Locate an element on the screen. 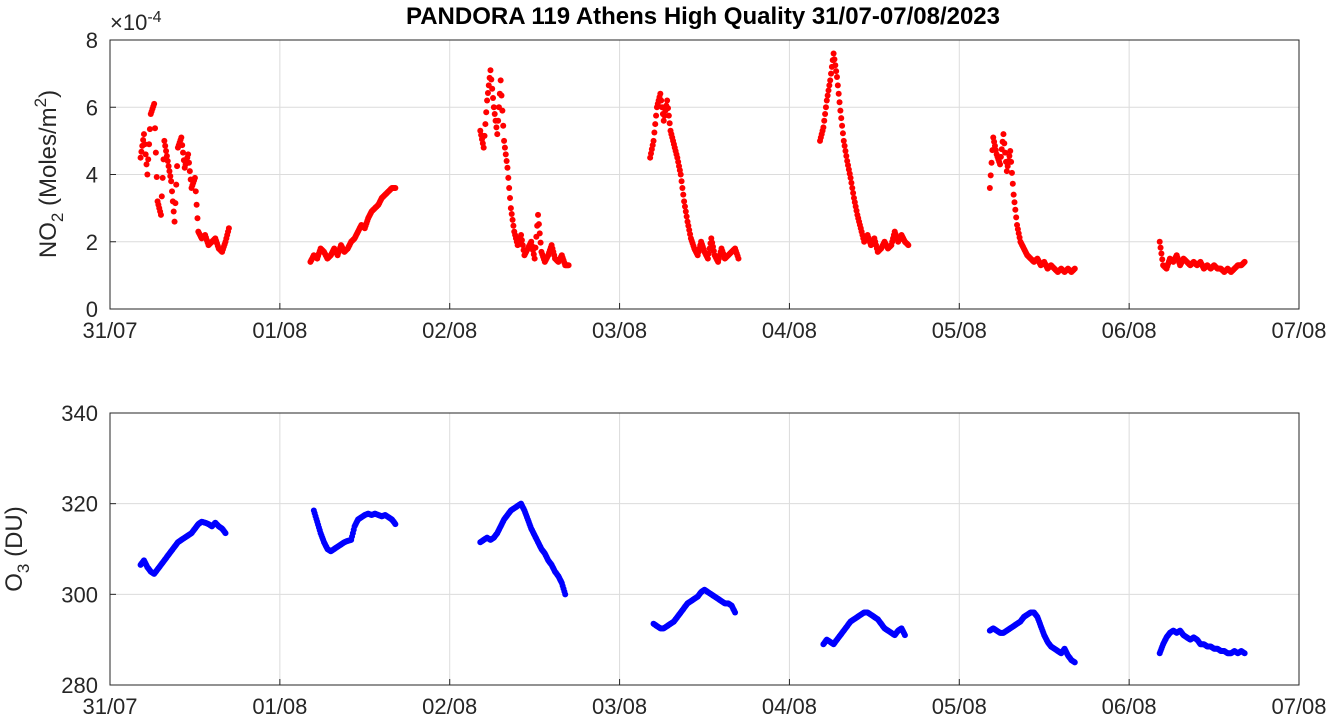  o3-x-tick-label: 01/08 is located at coordinates (279, 706).